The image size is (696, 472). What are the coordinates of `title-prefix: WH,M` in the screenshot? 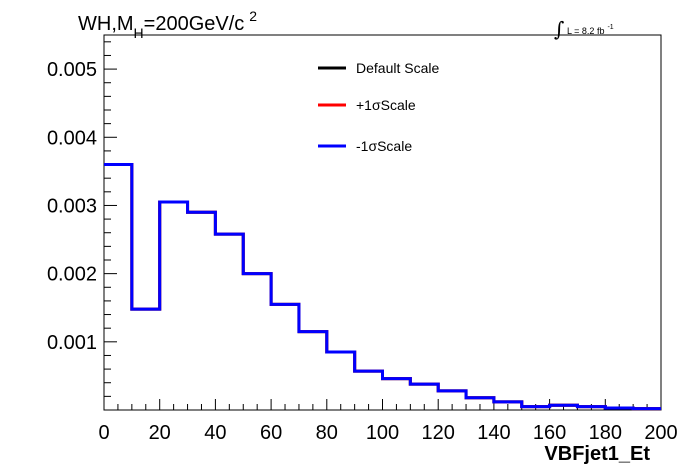 It's located at (106, 24).